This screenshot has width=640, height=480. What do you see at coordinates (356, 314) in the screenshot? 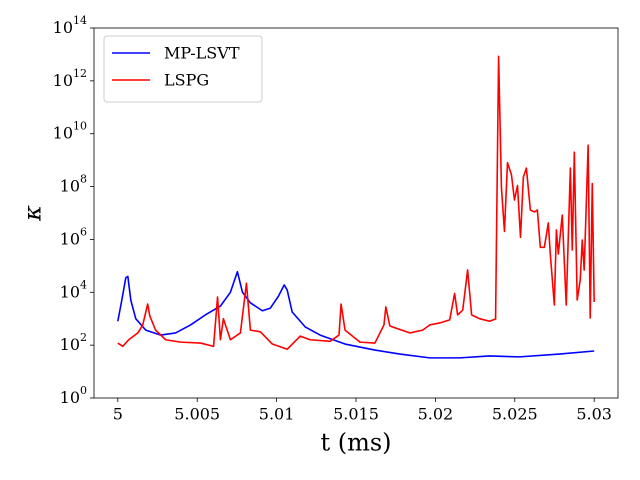
I see `series-line` at bounding box center [356, 314].